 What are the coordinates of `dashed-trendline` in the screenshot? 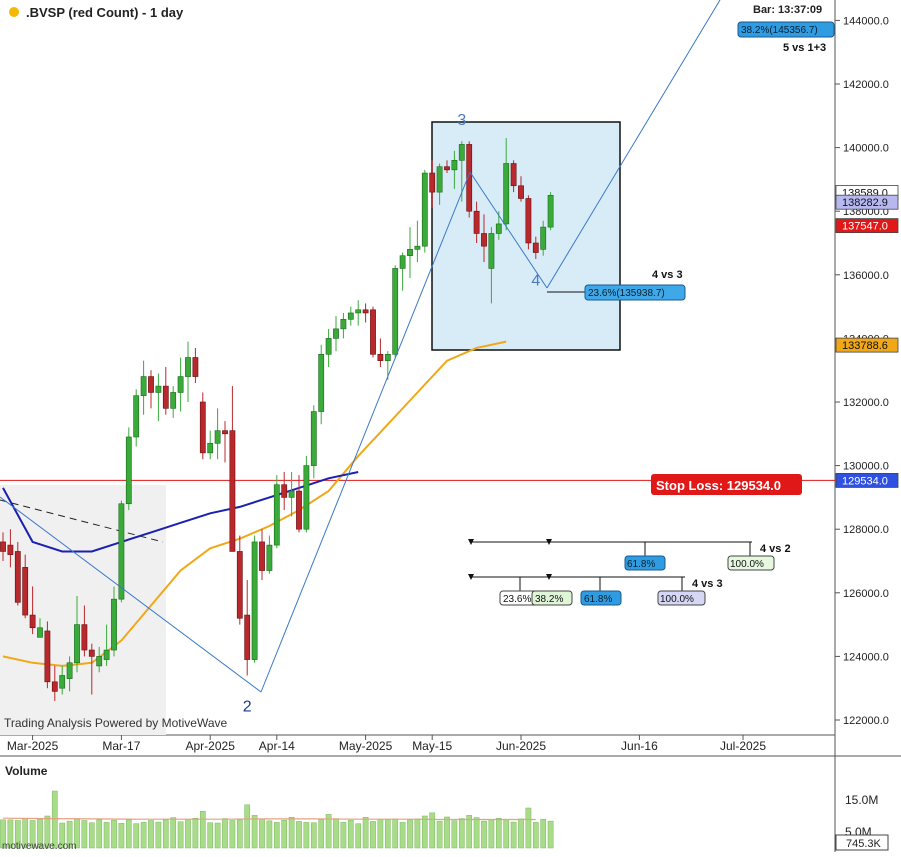 It's located at (82, 521).